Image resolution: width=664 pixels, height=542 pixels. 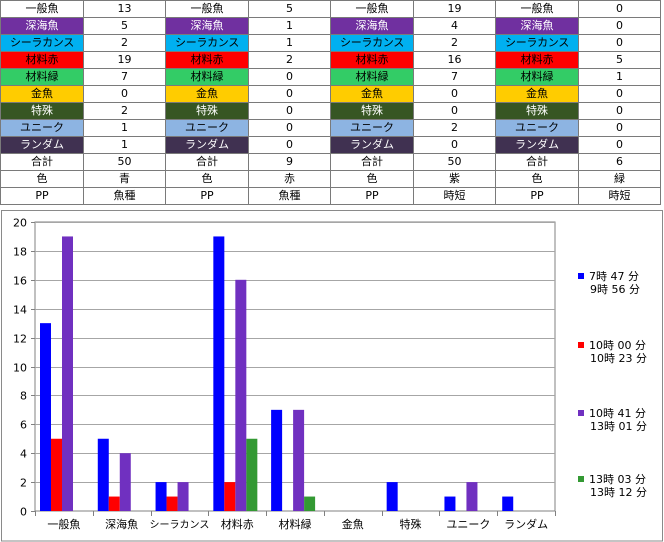 What do you see at coordinates (454, 60) in the screenshot?
I see `count-cell: 16` at bounding box center [454, 60].